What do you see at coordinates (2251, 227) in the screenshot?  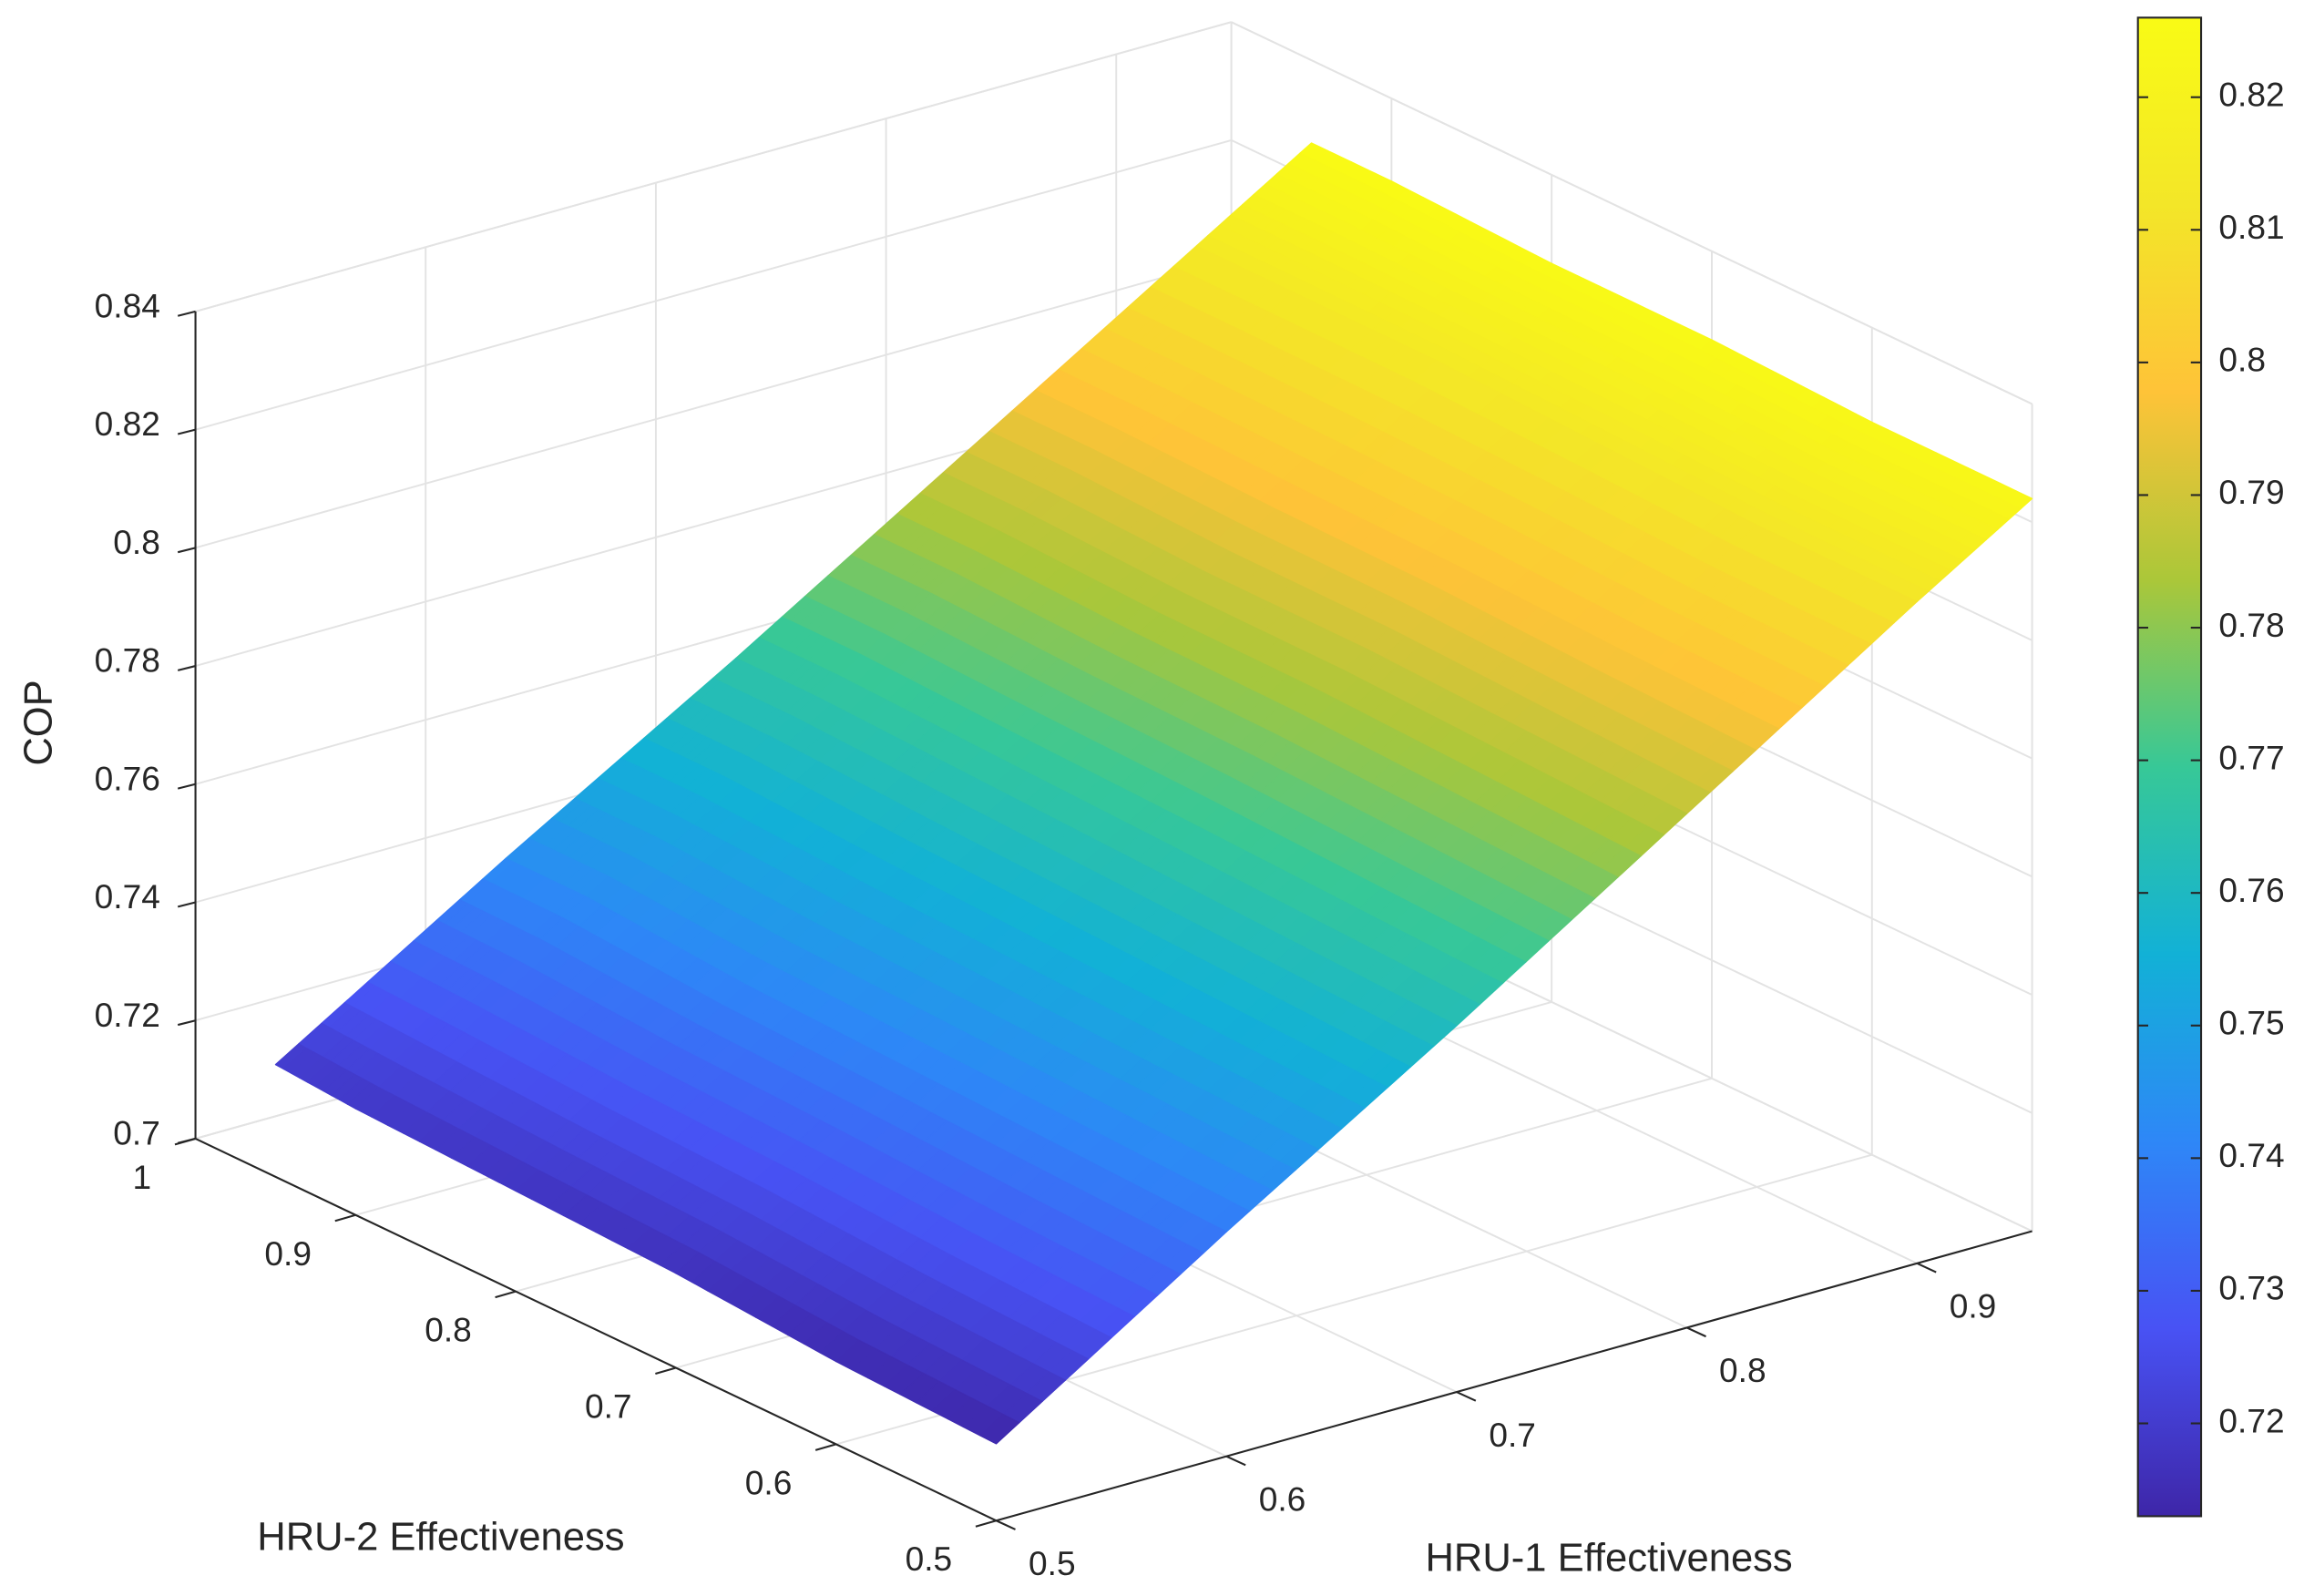 I see `colorbar-tick-label: 0.81` at bounding box center [2251, 227].